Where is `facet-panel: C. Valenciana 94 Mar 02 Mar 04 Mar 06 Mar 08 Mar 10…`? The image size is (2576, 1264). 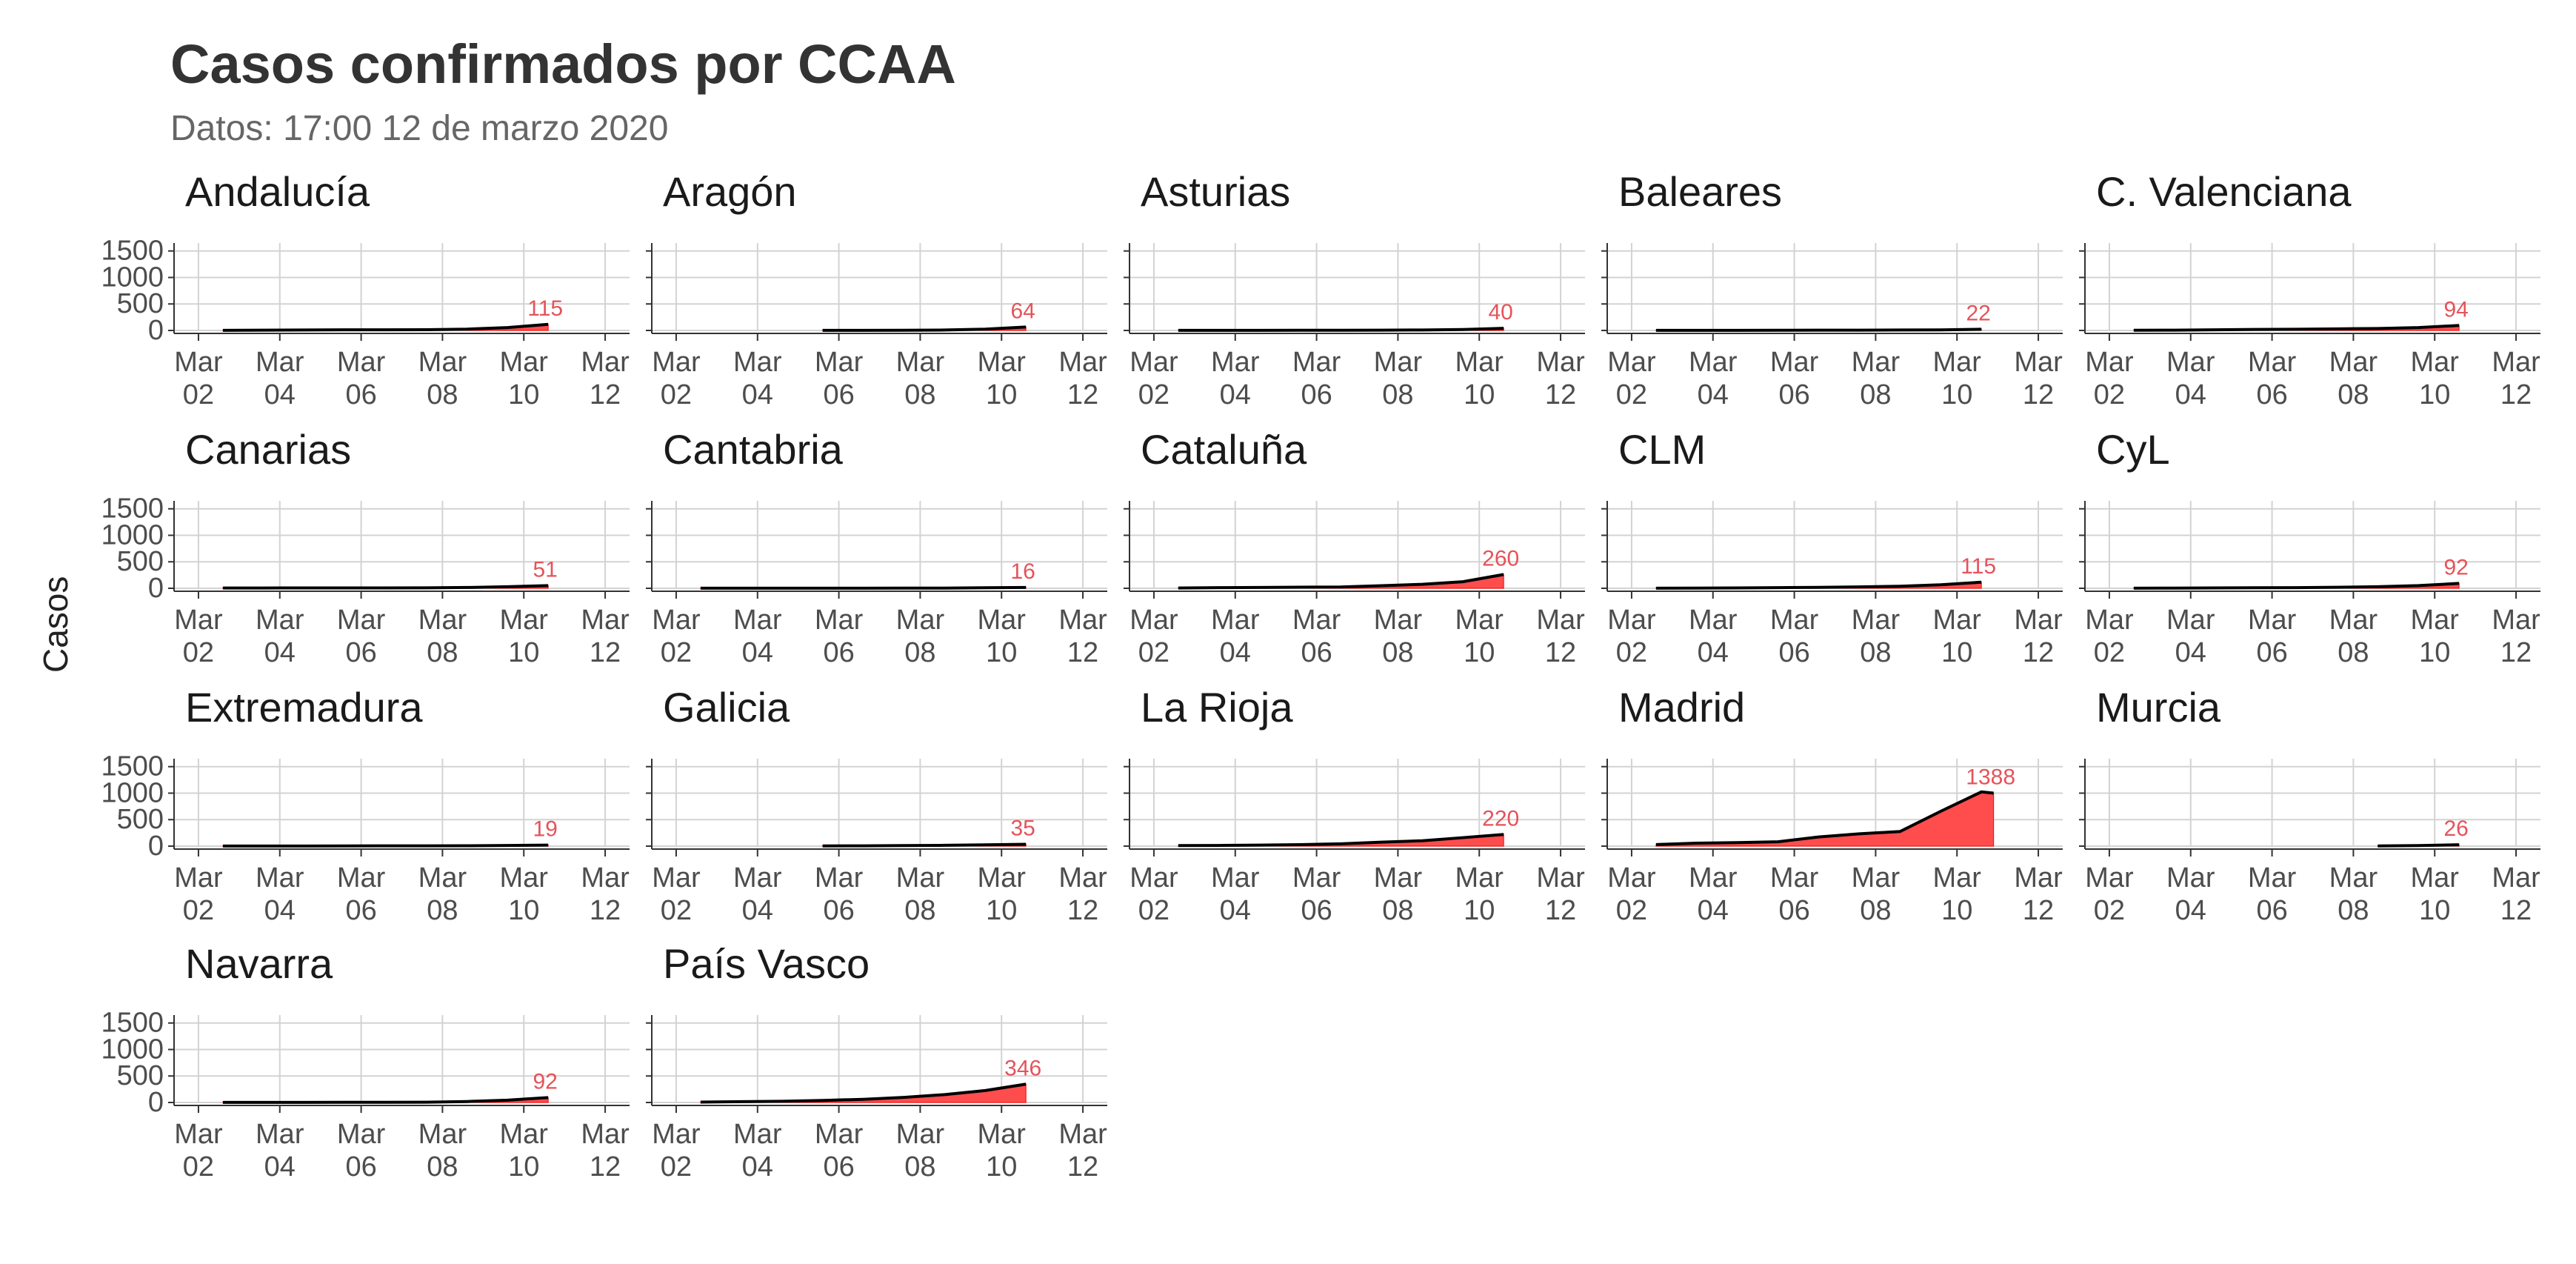
facet-panel: C. Valenciana 94 Mar 02 Mar 04 Mar 06 Mar 08 Mar 10… is located at coordinates (2309, 289).